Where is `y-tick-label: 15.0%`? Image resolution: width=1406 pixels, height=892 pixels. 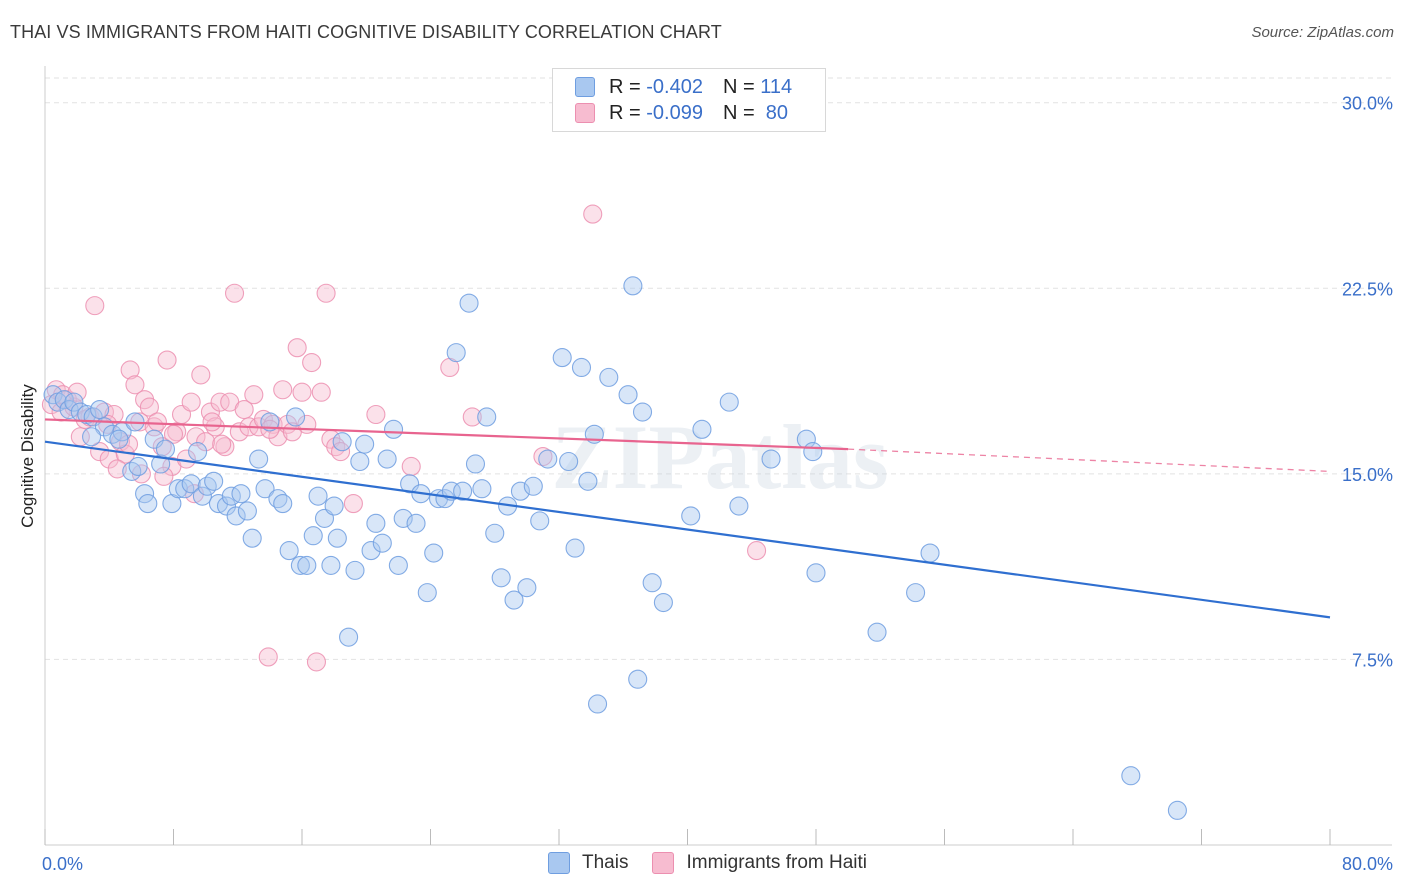
y-tick-label: 15.0% is located at coordinates (1367, 475).